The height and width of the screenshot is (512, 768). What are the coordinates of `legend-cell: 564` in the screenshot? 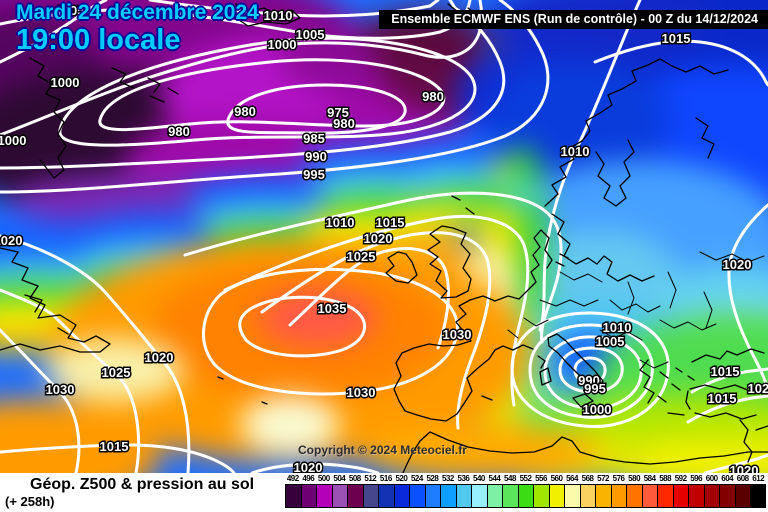 It's located at (572, 491).